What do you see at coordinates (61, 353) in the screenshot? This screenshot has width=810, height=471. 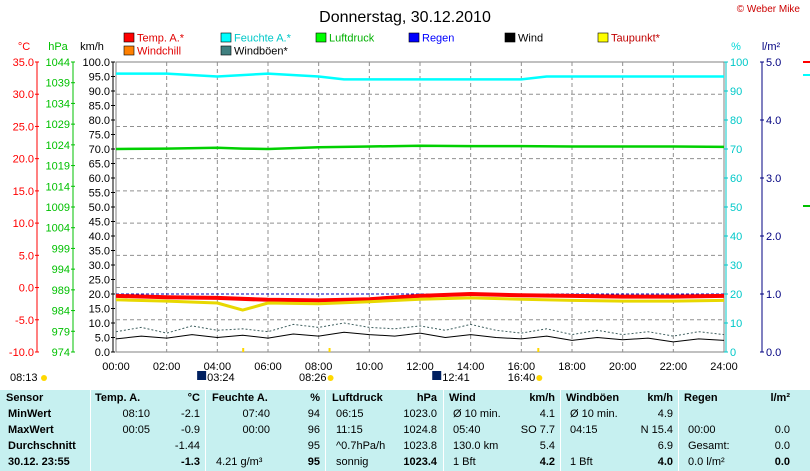 I see `press-axis-tick-label: 974` at bounding box center [61, 353].